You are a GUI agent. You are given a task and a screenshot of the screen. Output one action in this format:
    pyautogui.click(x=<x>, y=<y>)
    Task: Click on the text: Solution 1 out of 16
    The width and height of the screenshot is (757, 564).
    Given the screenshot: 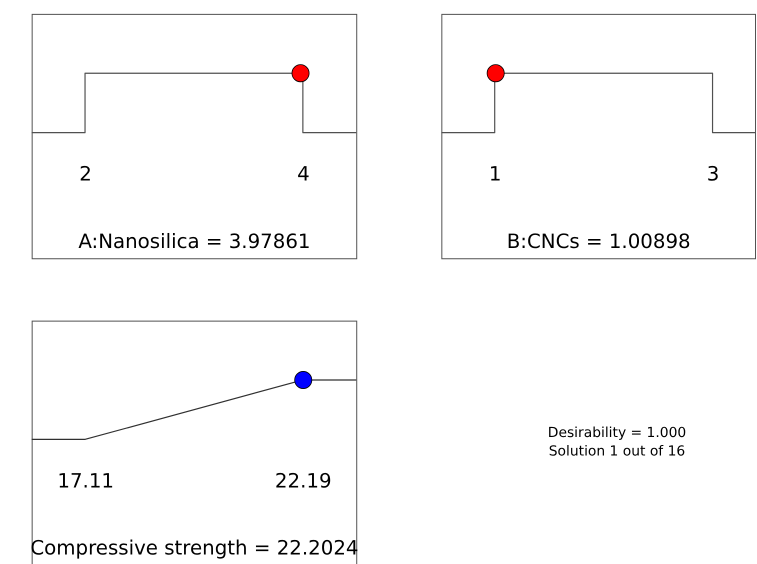 What is the action you would take?
    pyautogui.click(x=617, y=452)
    